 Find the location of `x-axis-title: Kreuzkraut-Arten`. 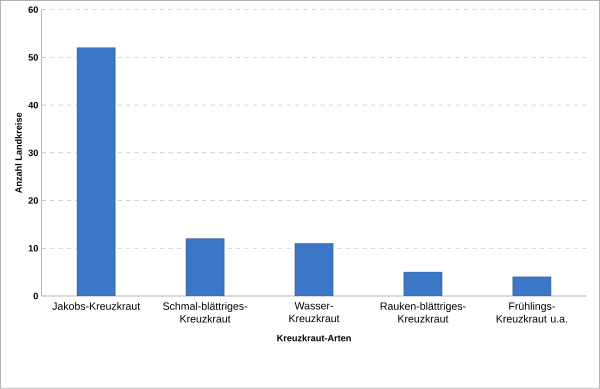

x-axis-title: Kreuzkraut-Arten is located at coordinates (314, 338).